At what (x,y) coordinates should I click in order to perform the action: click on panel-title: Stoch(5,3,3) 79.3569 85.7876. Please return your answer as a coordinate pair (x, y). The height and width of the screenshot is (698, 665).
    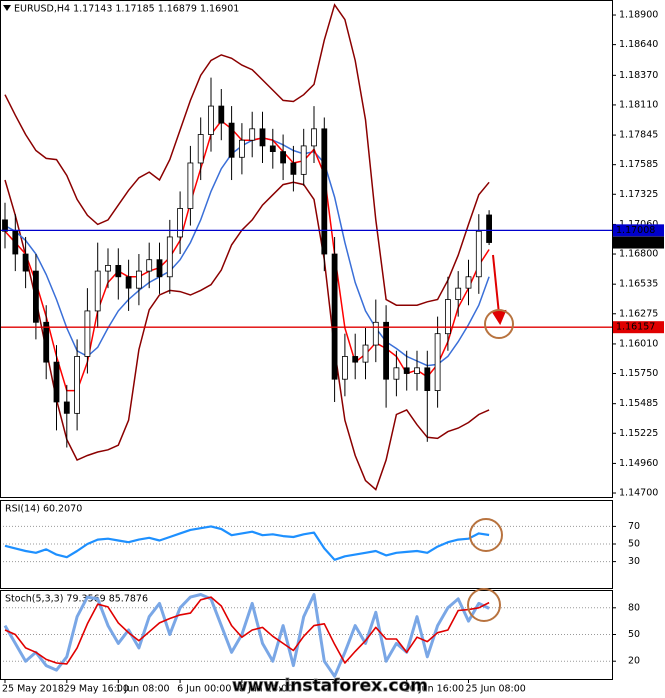
    Looking at the image, I should click on (76, 599).